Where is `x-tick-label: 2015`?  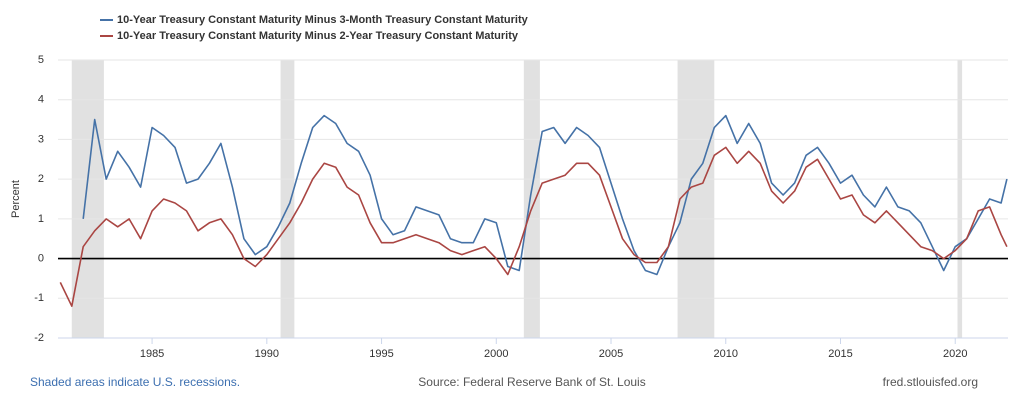 x-tick-label: 2015 is located at coordinates (840, 354).